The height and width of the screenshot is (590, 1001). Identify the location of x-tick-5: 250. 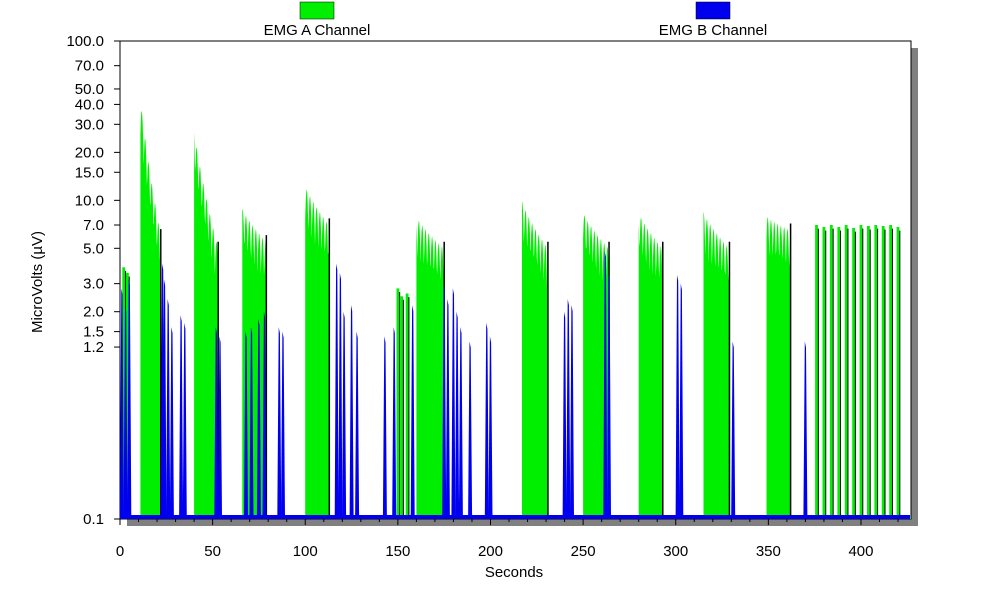
(583, 539).